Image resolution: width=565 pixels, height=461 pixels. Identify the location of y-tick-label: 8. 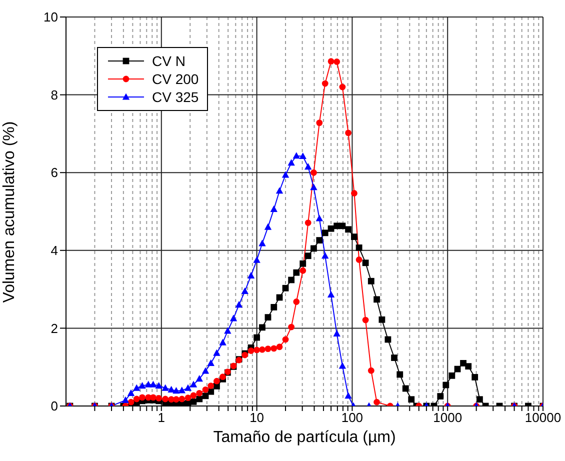
(54, 94).